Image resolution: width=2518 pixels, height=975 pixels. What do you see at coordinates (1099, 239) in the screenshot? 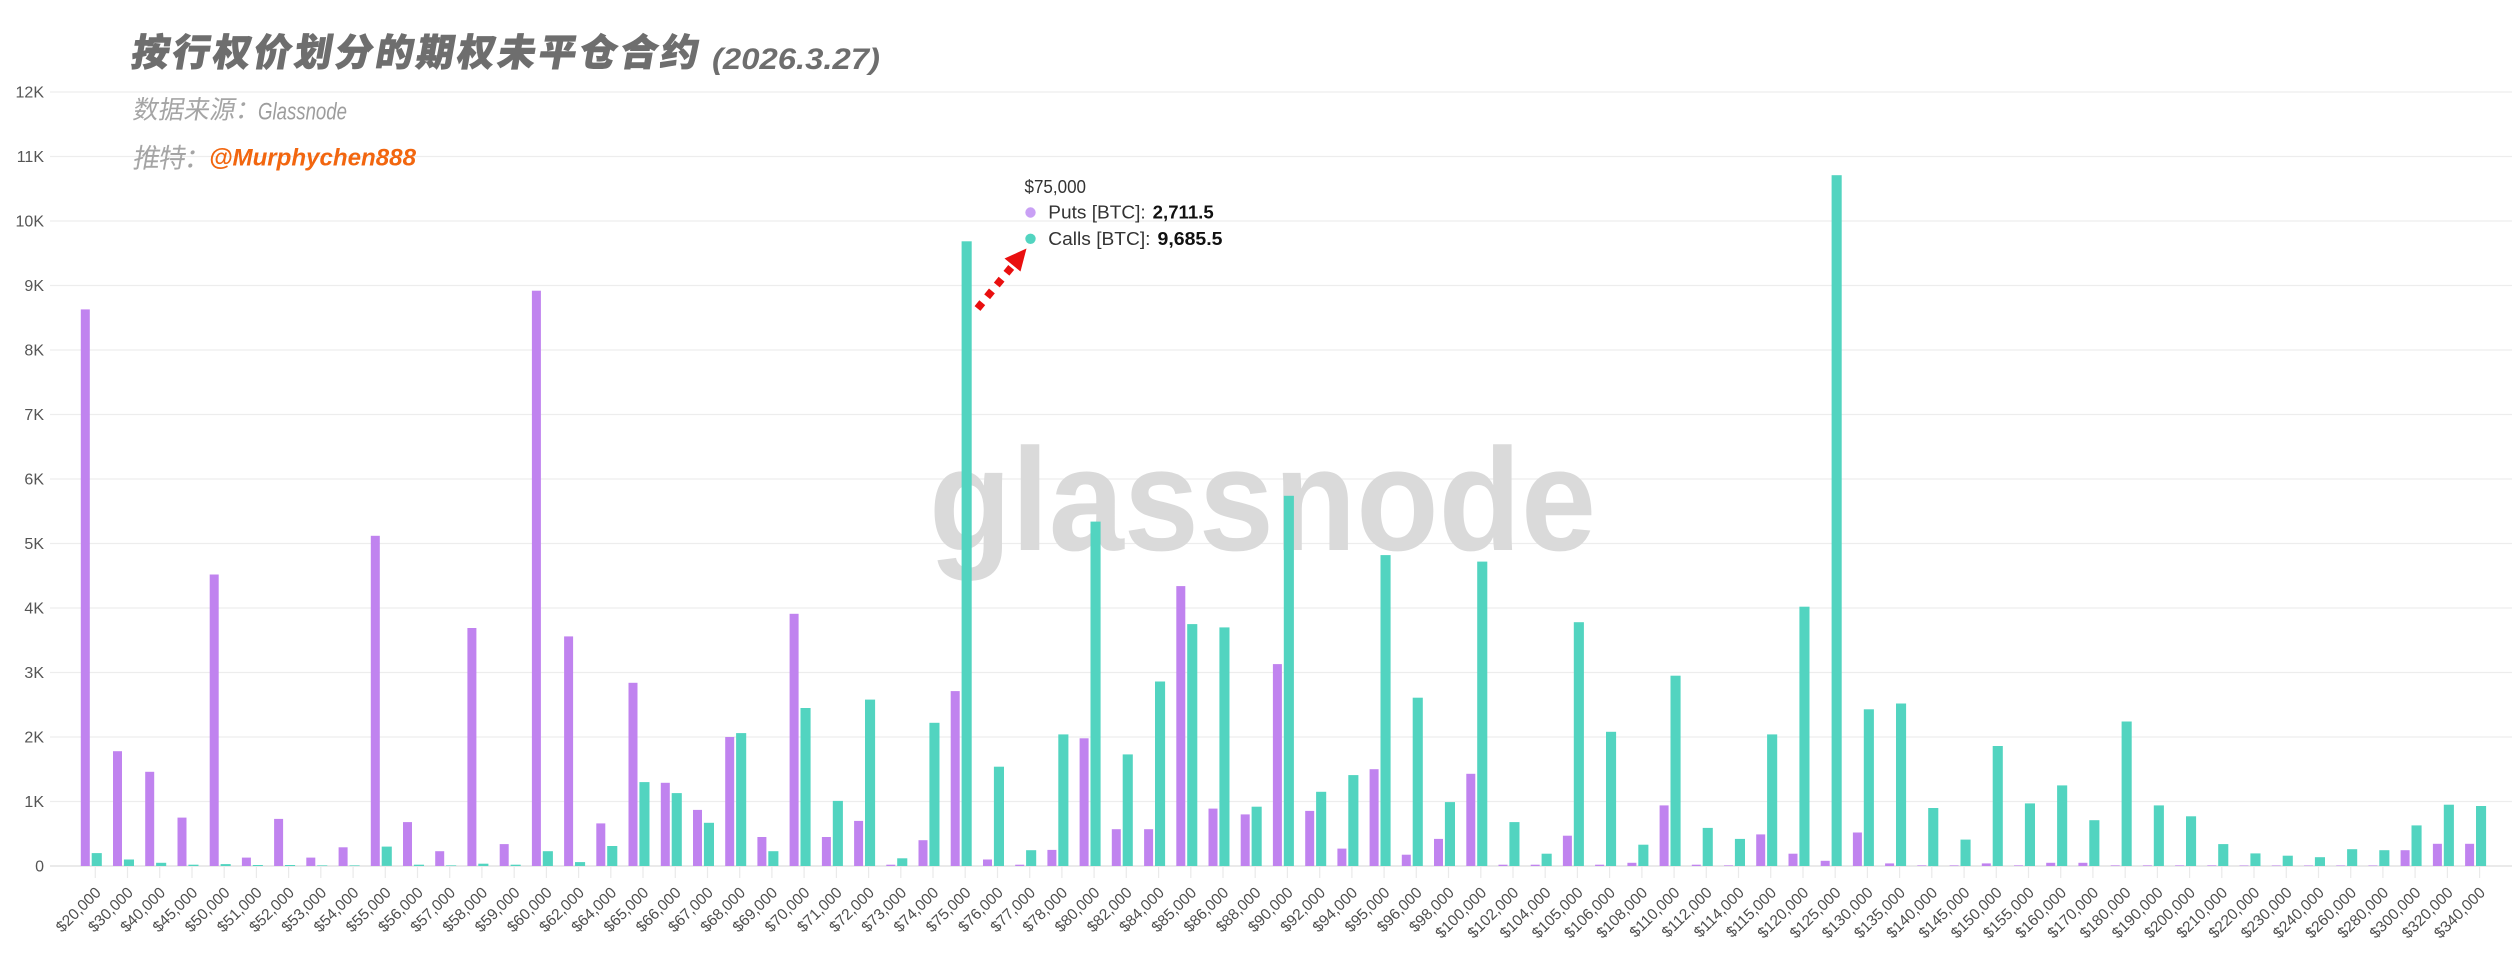
I see `svg-text: Calls [BTC]:` at bounding box center [1099, 239].